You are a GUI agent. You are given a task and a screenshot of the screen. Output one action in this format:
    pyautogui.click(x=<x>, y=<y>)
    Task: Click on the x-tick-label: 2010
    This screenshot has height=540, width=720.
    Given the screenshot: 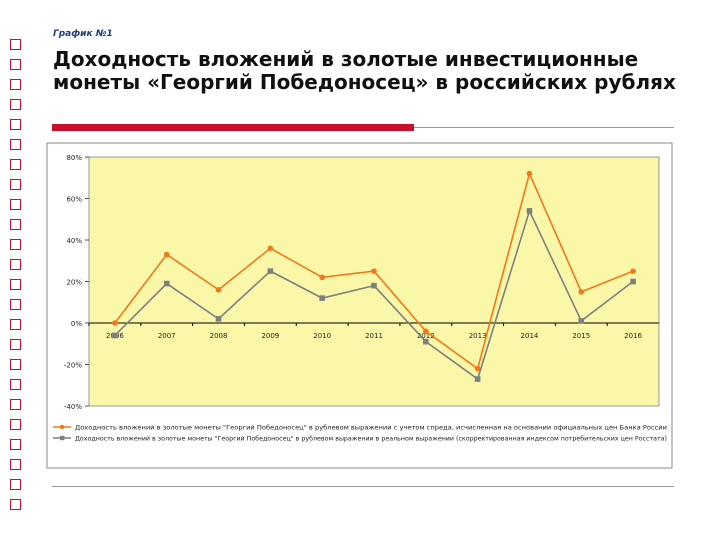 What is the action you would take?
    pyautogui.click(x=322, y=336)
    